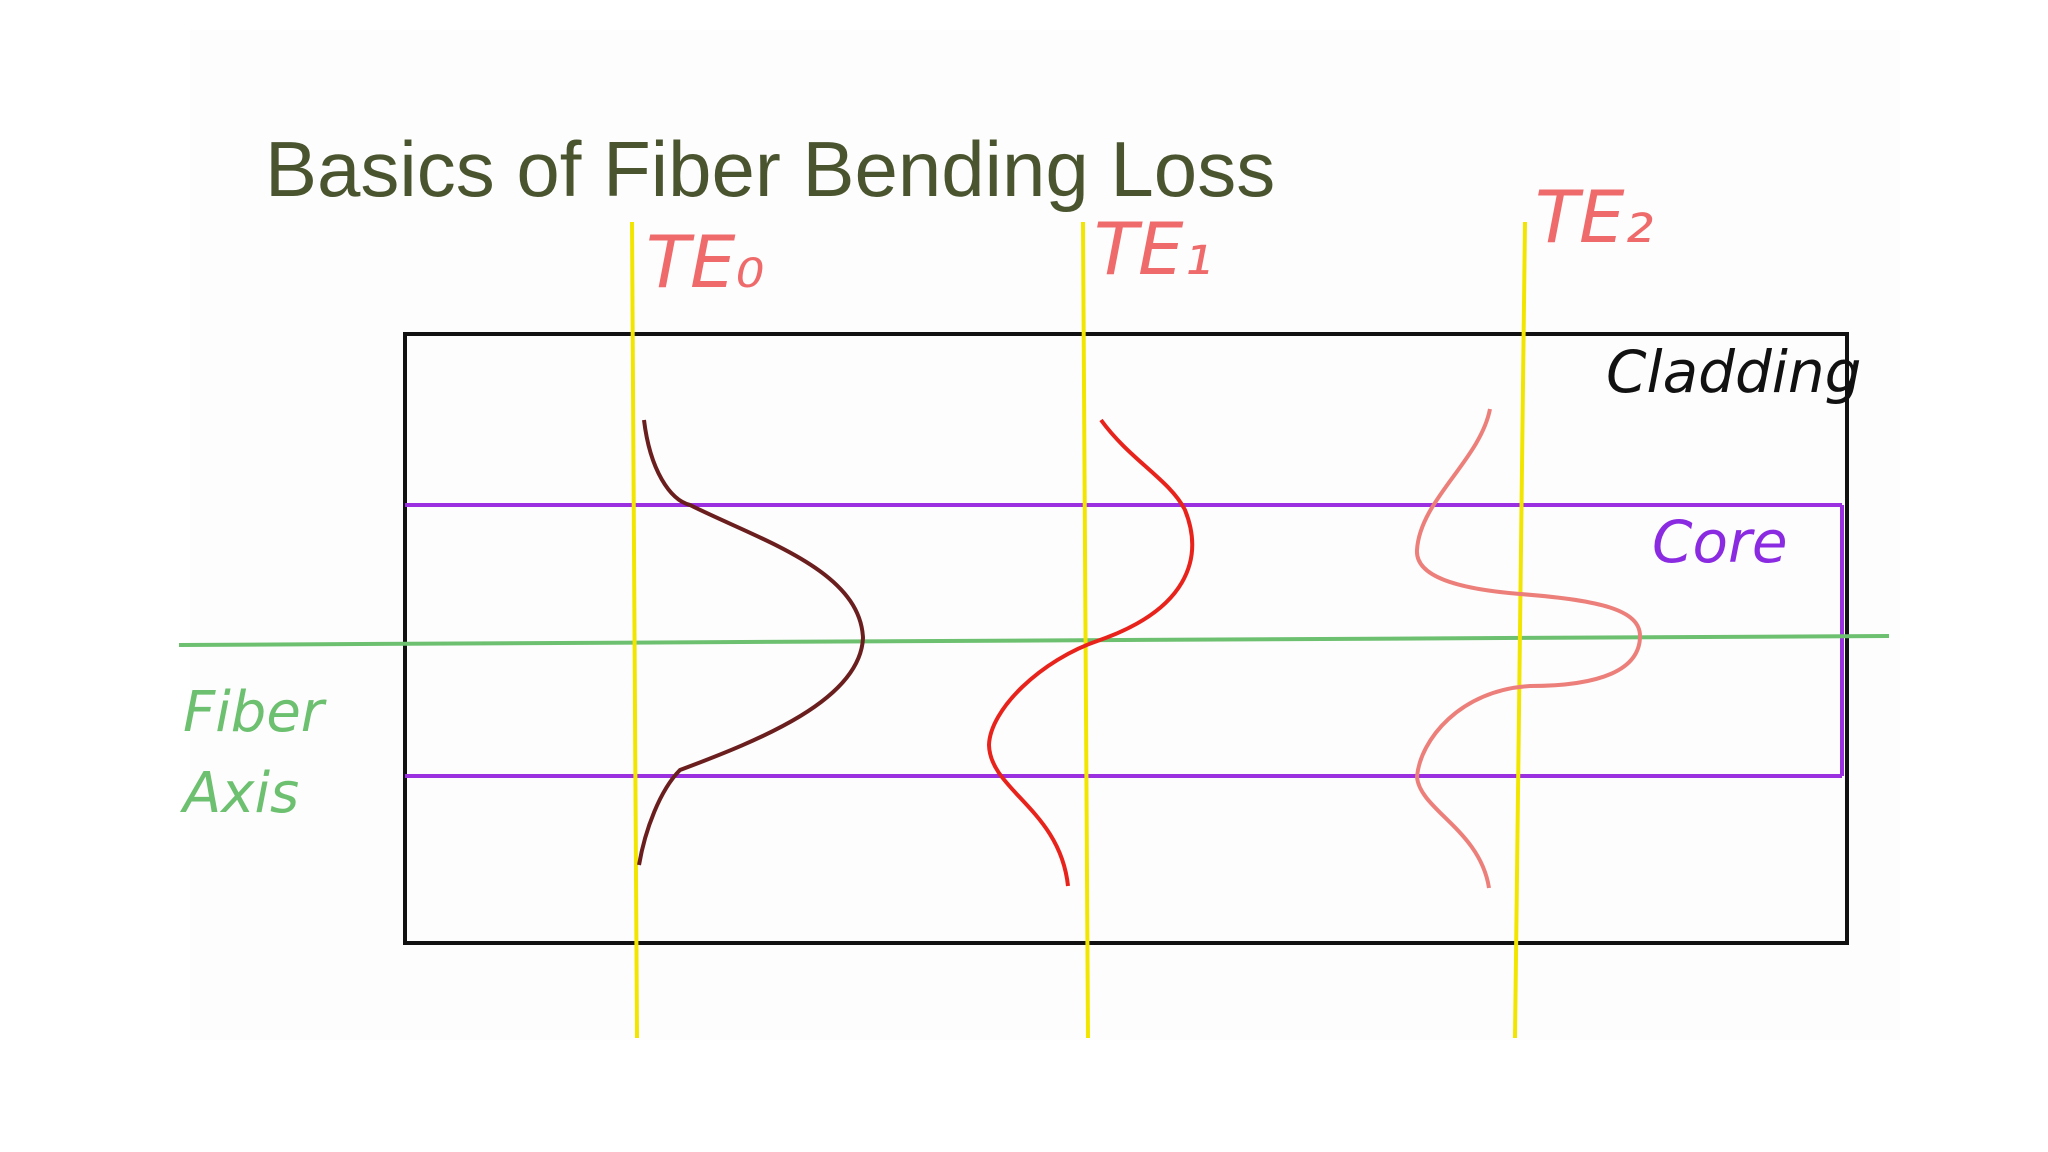 This screenshot has height=1152, width=2048. Describe the element at coordinates (1720, 542) in the screenshot. I see `core-label: Core` at that location.